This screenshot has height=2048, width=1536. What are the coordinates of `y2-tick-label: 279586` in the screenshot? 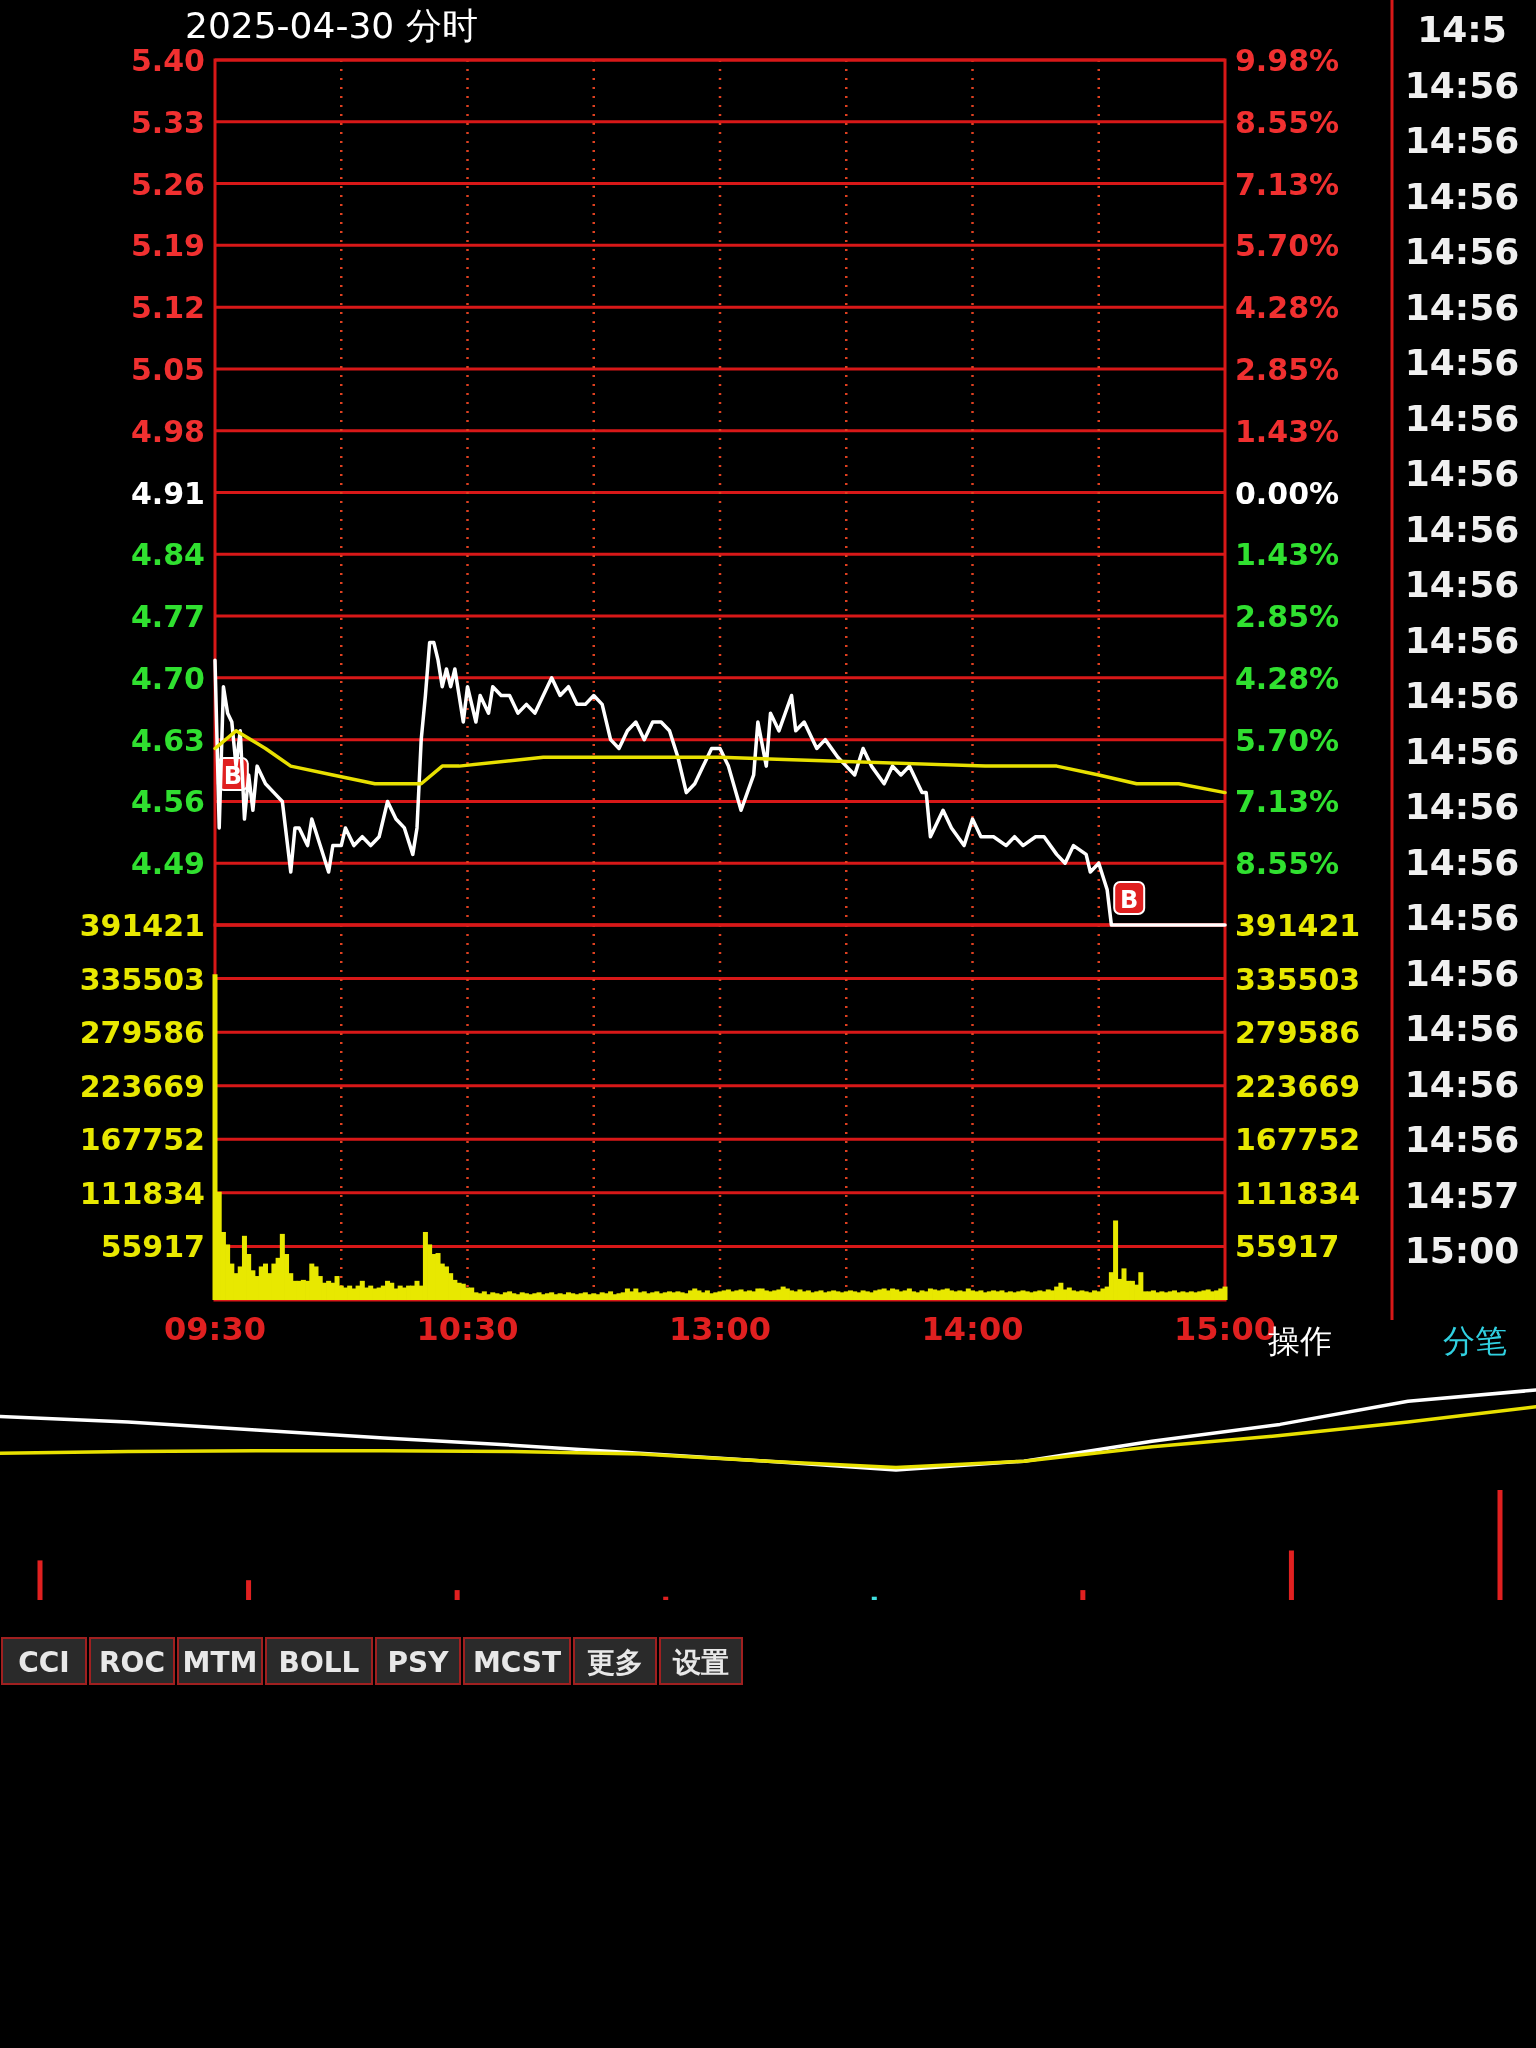 It's located at (1298, 1033).